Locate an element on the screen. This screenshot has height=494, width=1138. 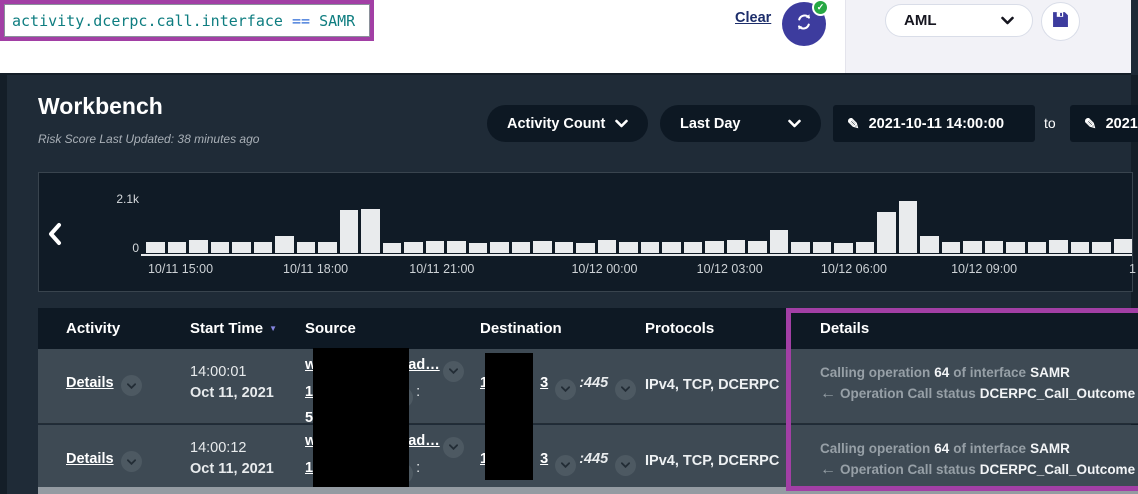
metric-dropdown-label: Activity Count is located at coordinates (556, 123).